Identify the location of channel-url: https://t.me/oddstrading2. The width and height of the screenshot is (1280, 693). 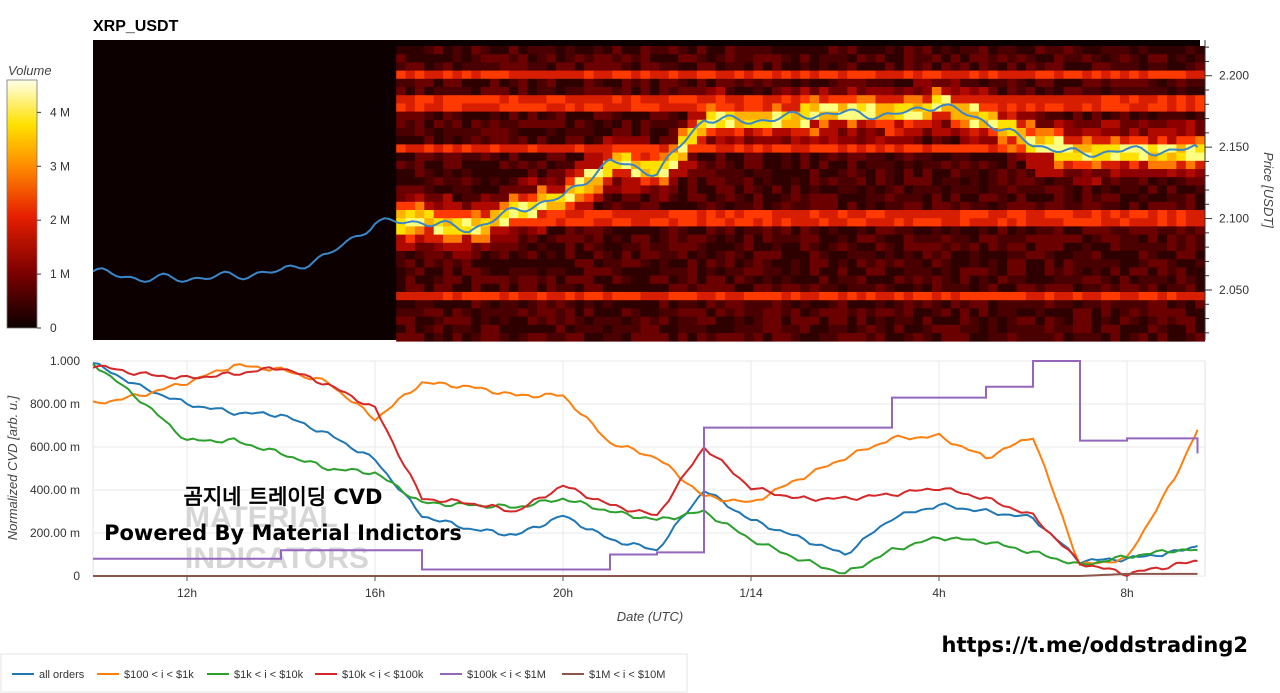
(1095, 645).